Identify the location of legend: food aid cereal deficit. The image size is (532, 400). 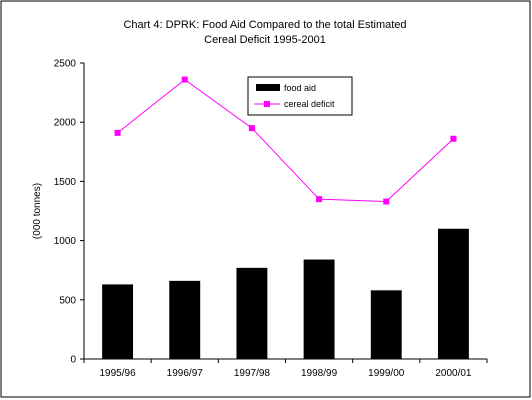
(300, 96).